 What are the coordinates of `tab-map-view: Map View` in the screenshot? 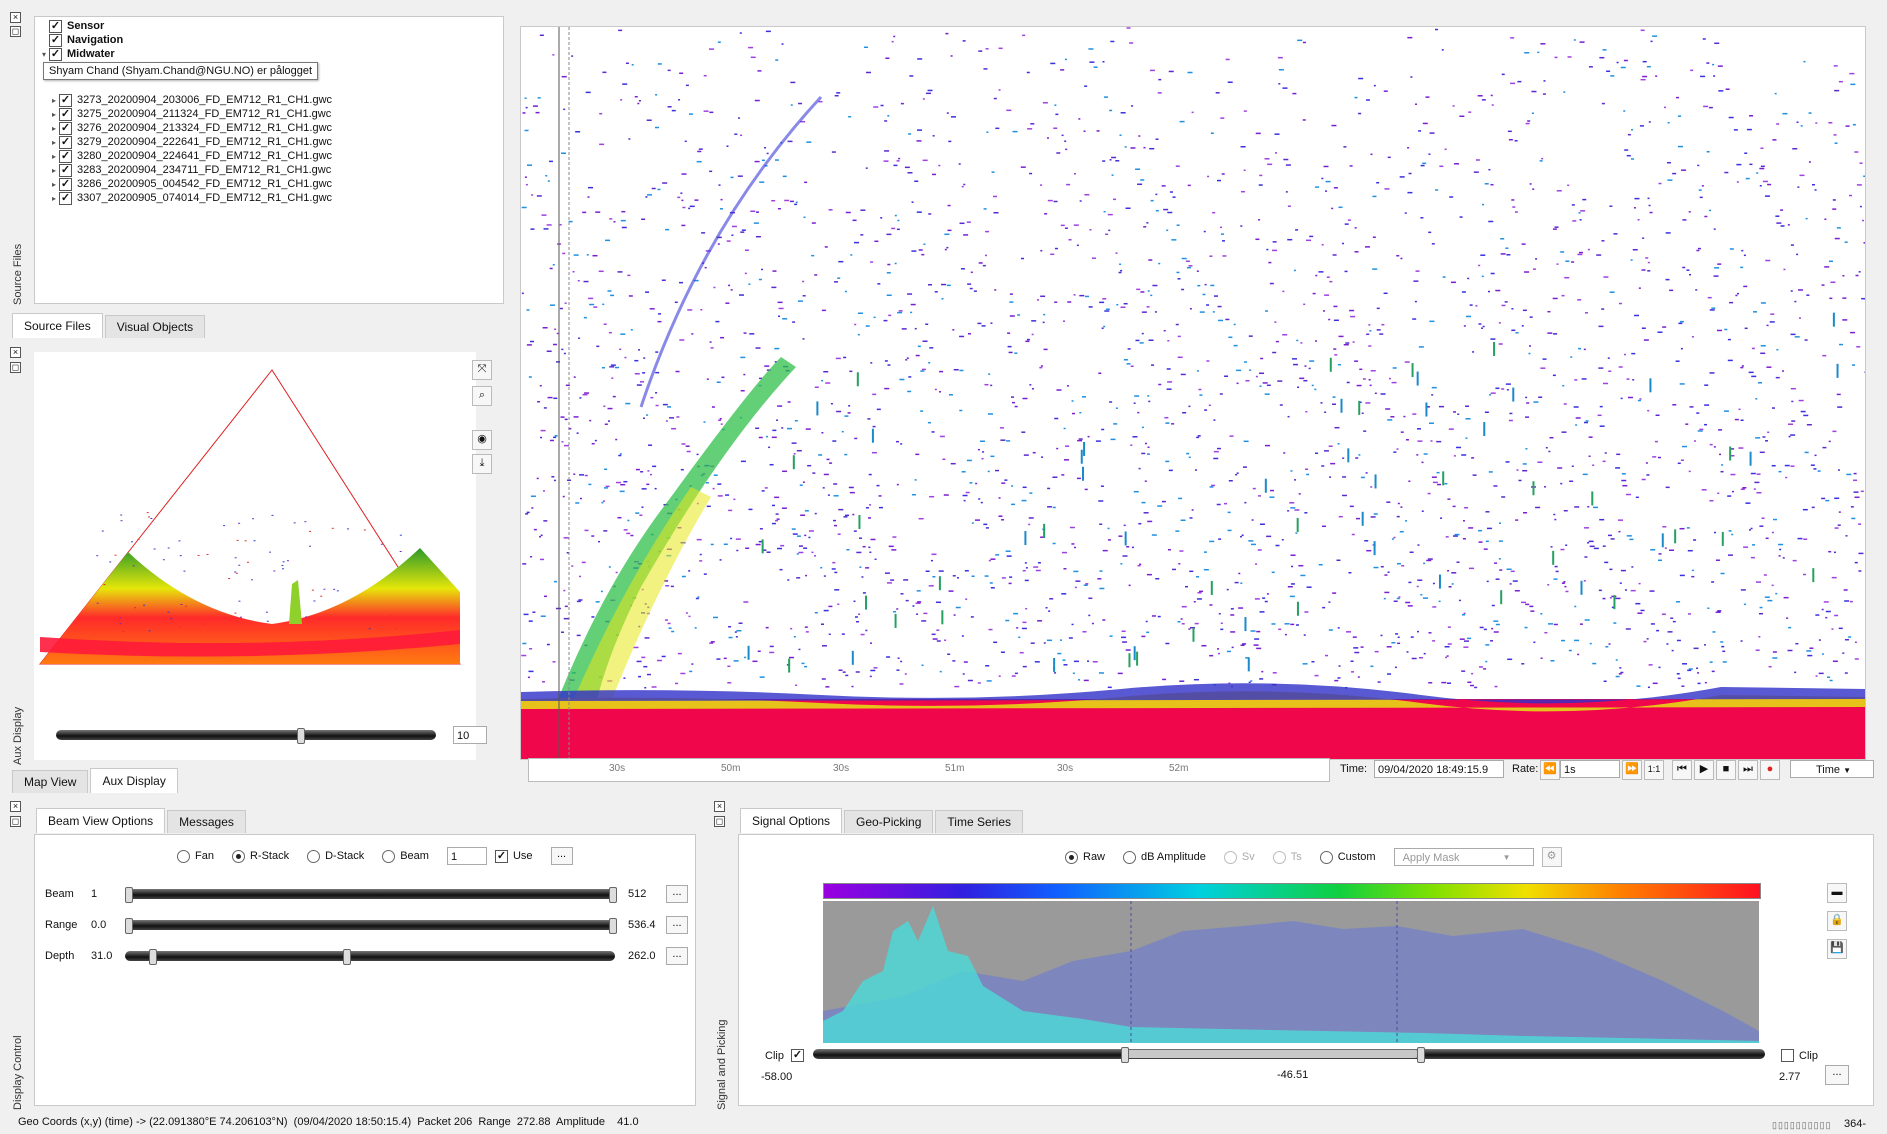 It's located at (50, 781).